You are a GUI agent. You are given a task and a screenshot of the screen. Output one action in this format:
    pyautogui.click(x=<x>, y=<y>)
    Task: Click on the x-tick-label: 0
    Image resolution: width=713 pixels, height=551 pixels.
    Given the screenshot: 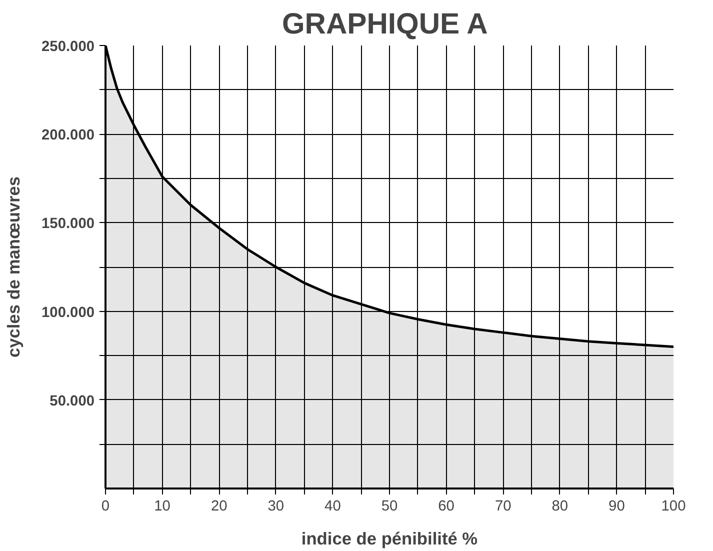 What is the action you would take?
    pyautogui.click(x=105, y=506)
    